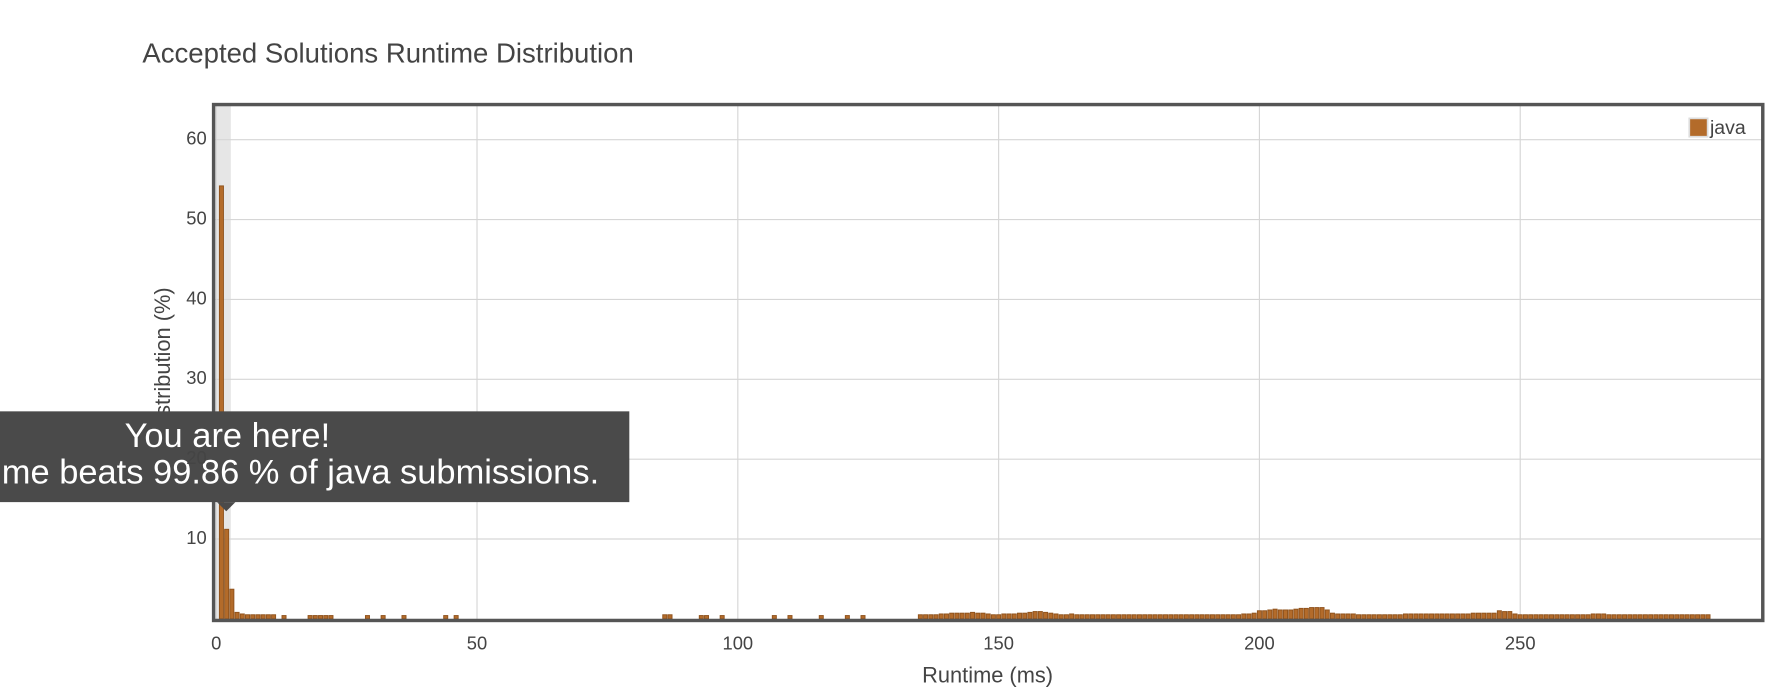 The height and width of the screenshot is (694, 1780). I want to click on y-tick-label: 50, so click(196, 217).